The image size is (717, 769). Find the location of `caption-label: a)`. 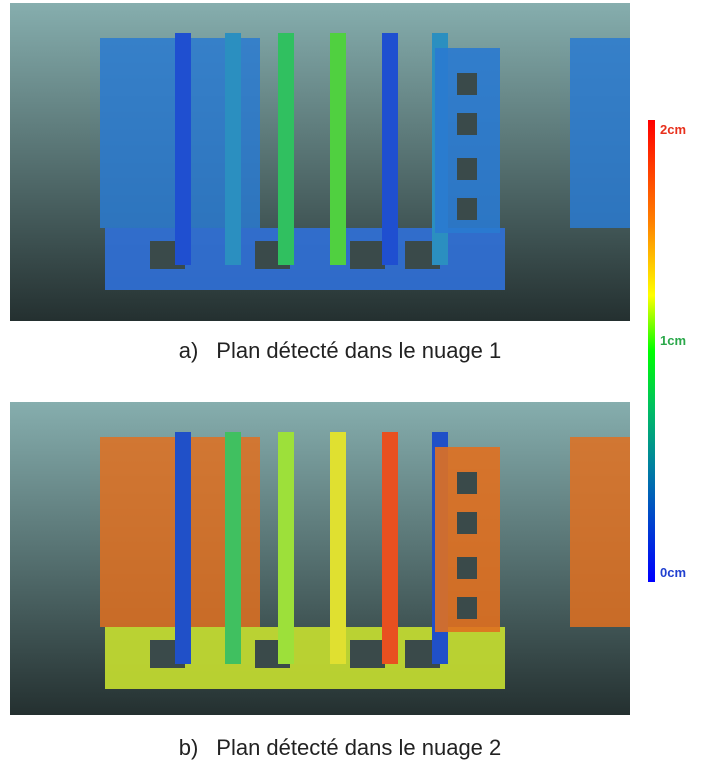

caption-label: a) is located at coordinates (188, 350).